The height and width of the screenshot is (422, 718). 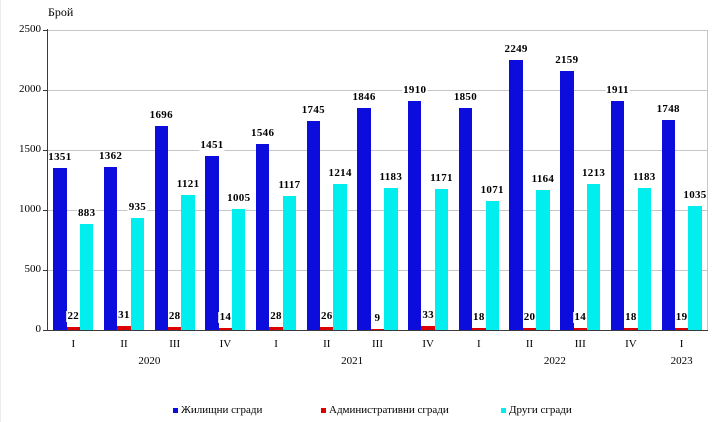 What do you see at coordinates (222, 410) in the screenshot?
I see `legend-label-0: Жилищни сгради` at bounding box center [222, 410].